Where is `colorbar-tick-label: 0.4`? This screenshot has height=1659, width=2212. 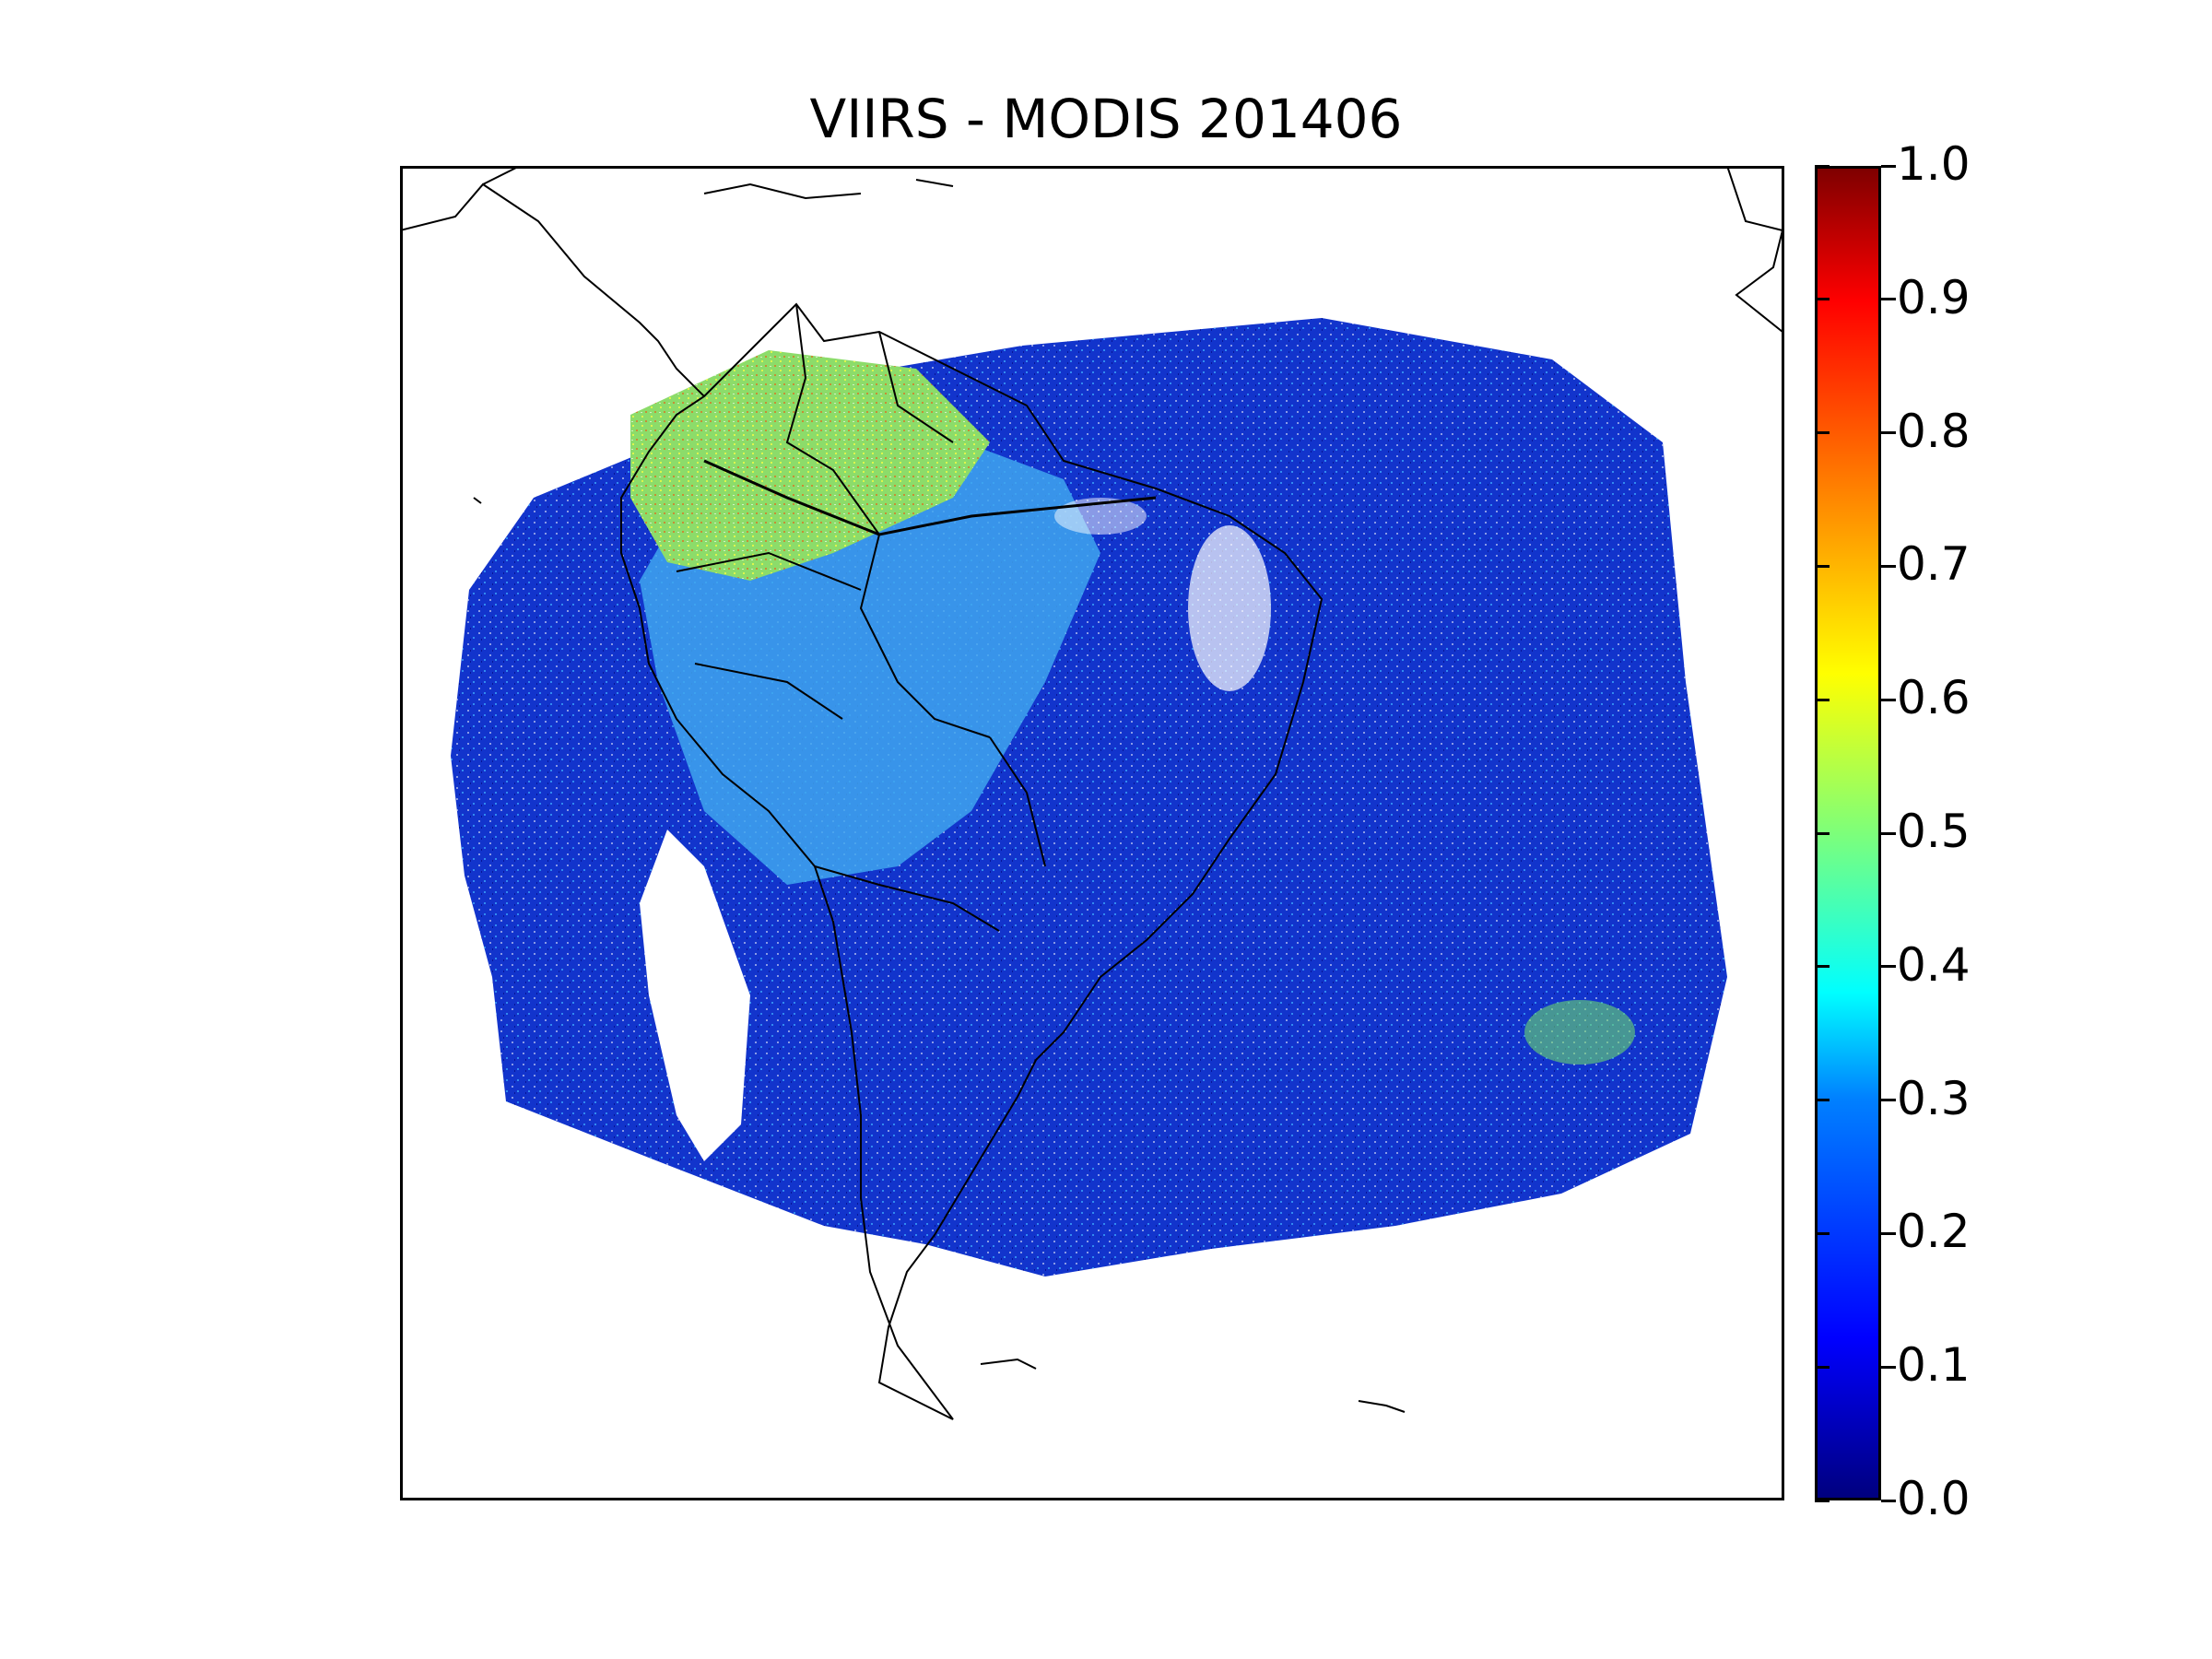
colorbar-tick-label: 0.4 is located at coordinates (1934, 964).